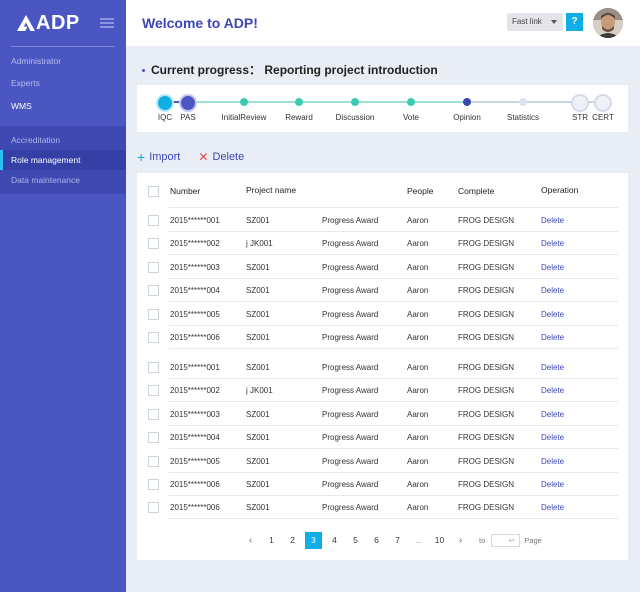 The image size is (640, 592). I want to click on sidebar-item-experts: Experts, so click(25, 83).